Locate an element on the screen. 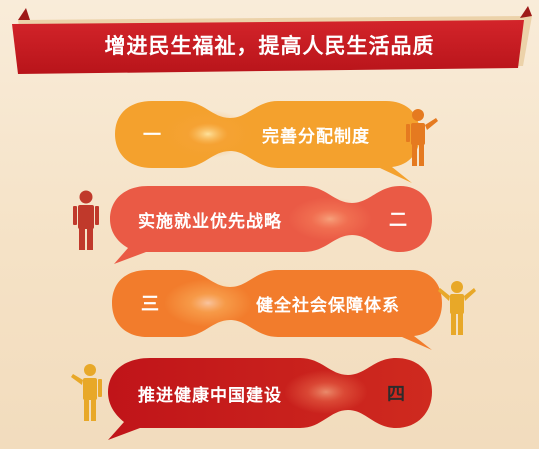 This screenshot has height=449, width=539. item-2-number: 二 is located at coordinates (398, 220).